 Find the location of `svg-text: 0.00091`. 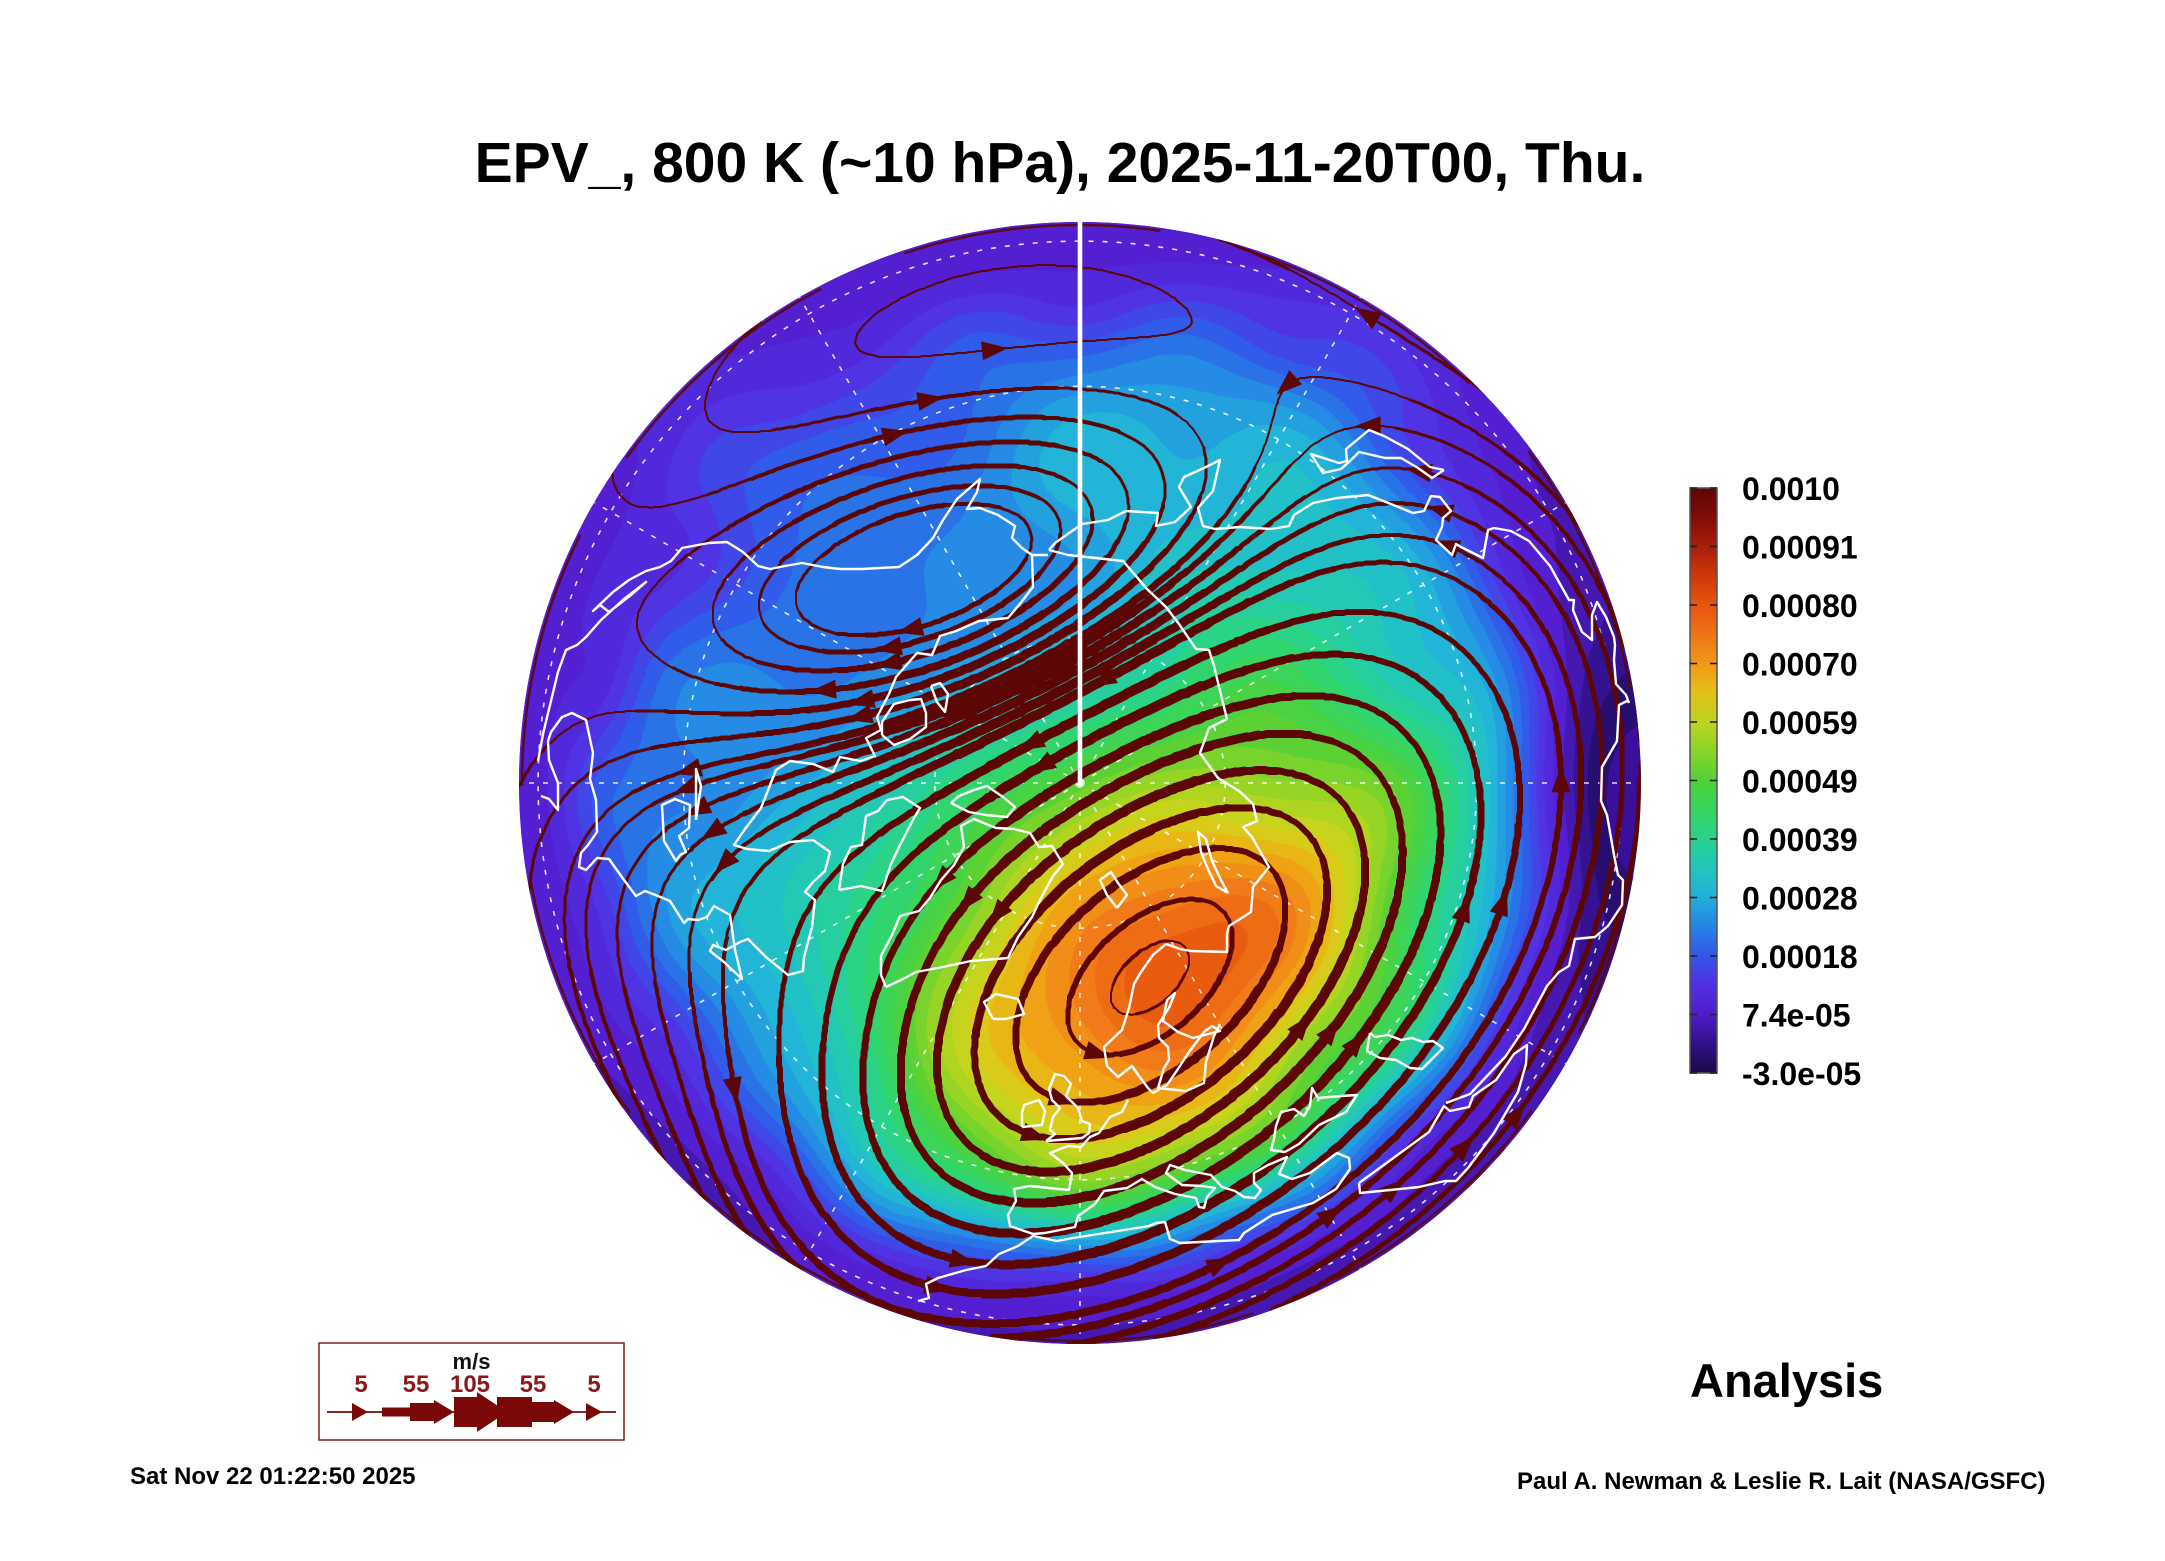

svg-text: 0.00091 is located at coordinates (1800, 548).